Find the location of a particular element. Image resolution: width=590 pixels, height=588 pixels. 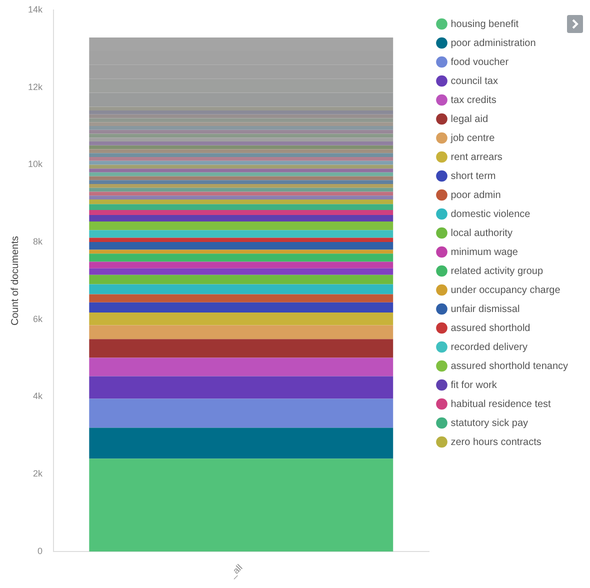

y-tick-label: 10k is located at coordinates (36, 164).